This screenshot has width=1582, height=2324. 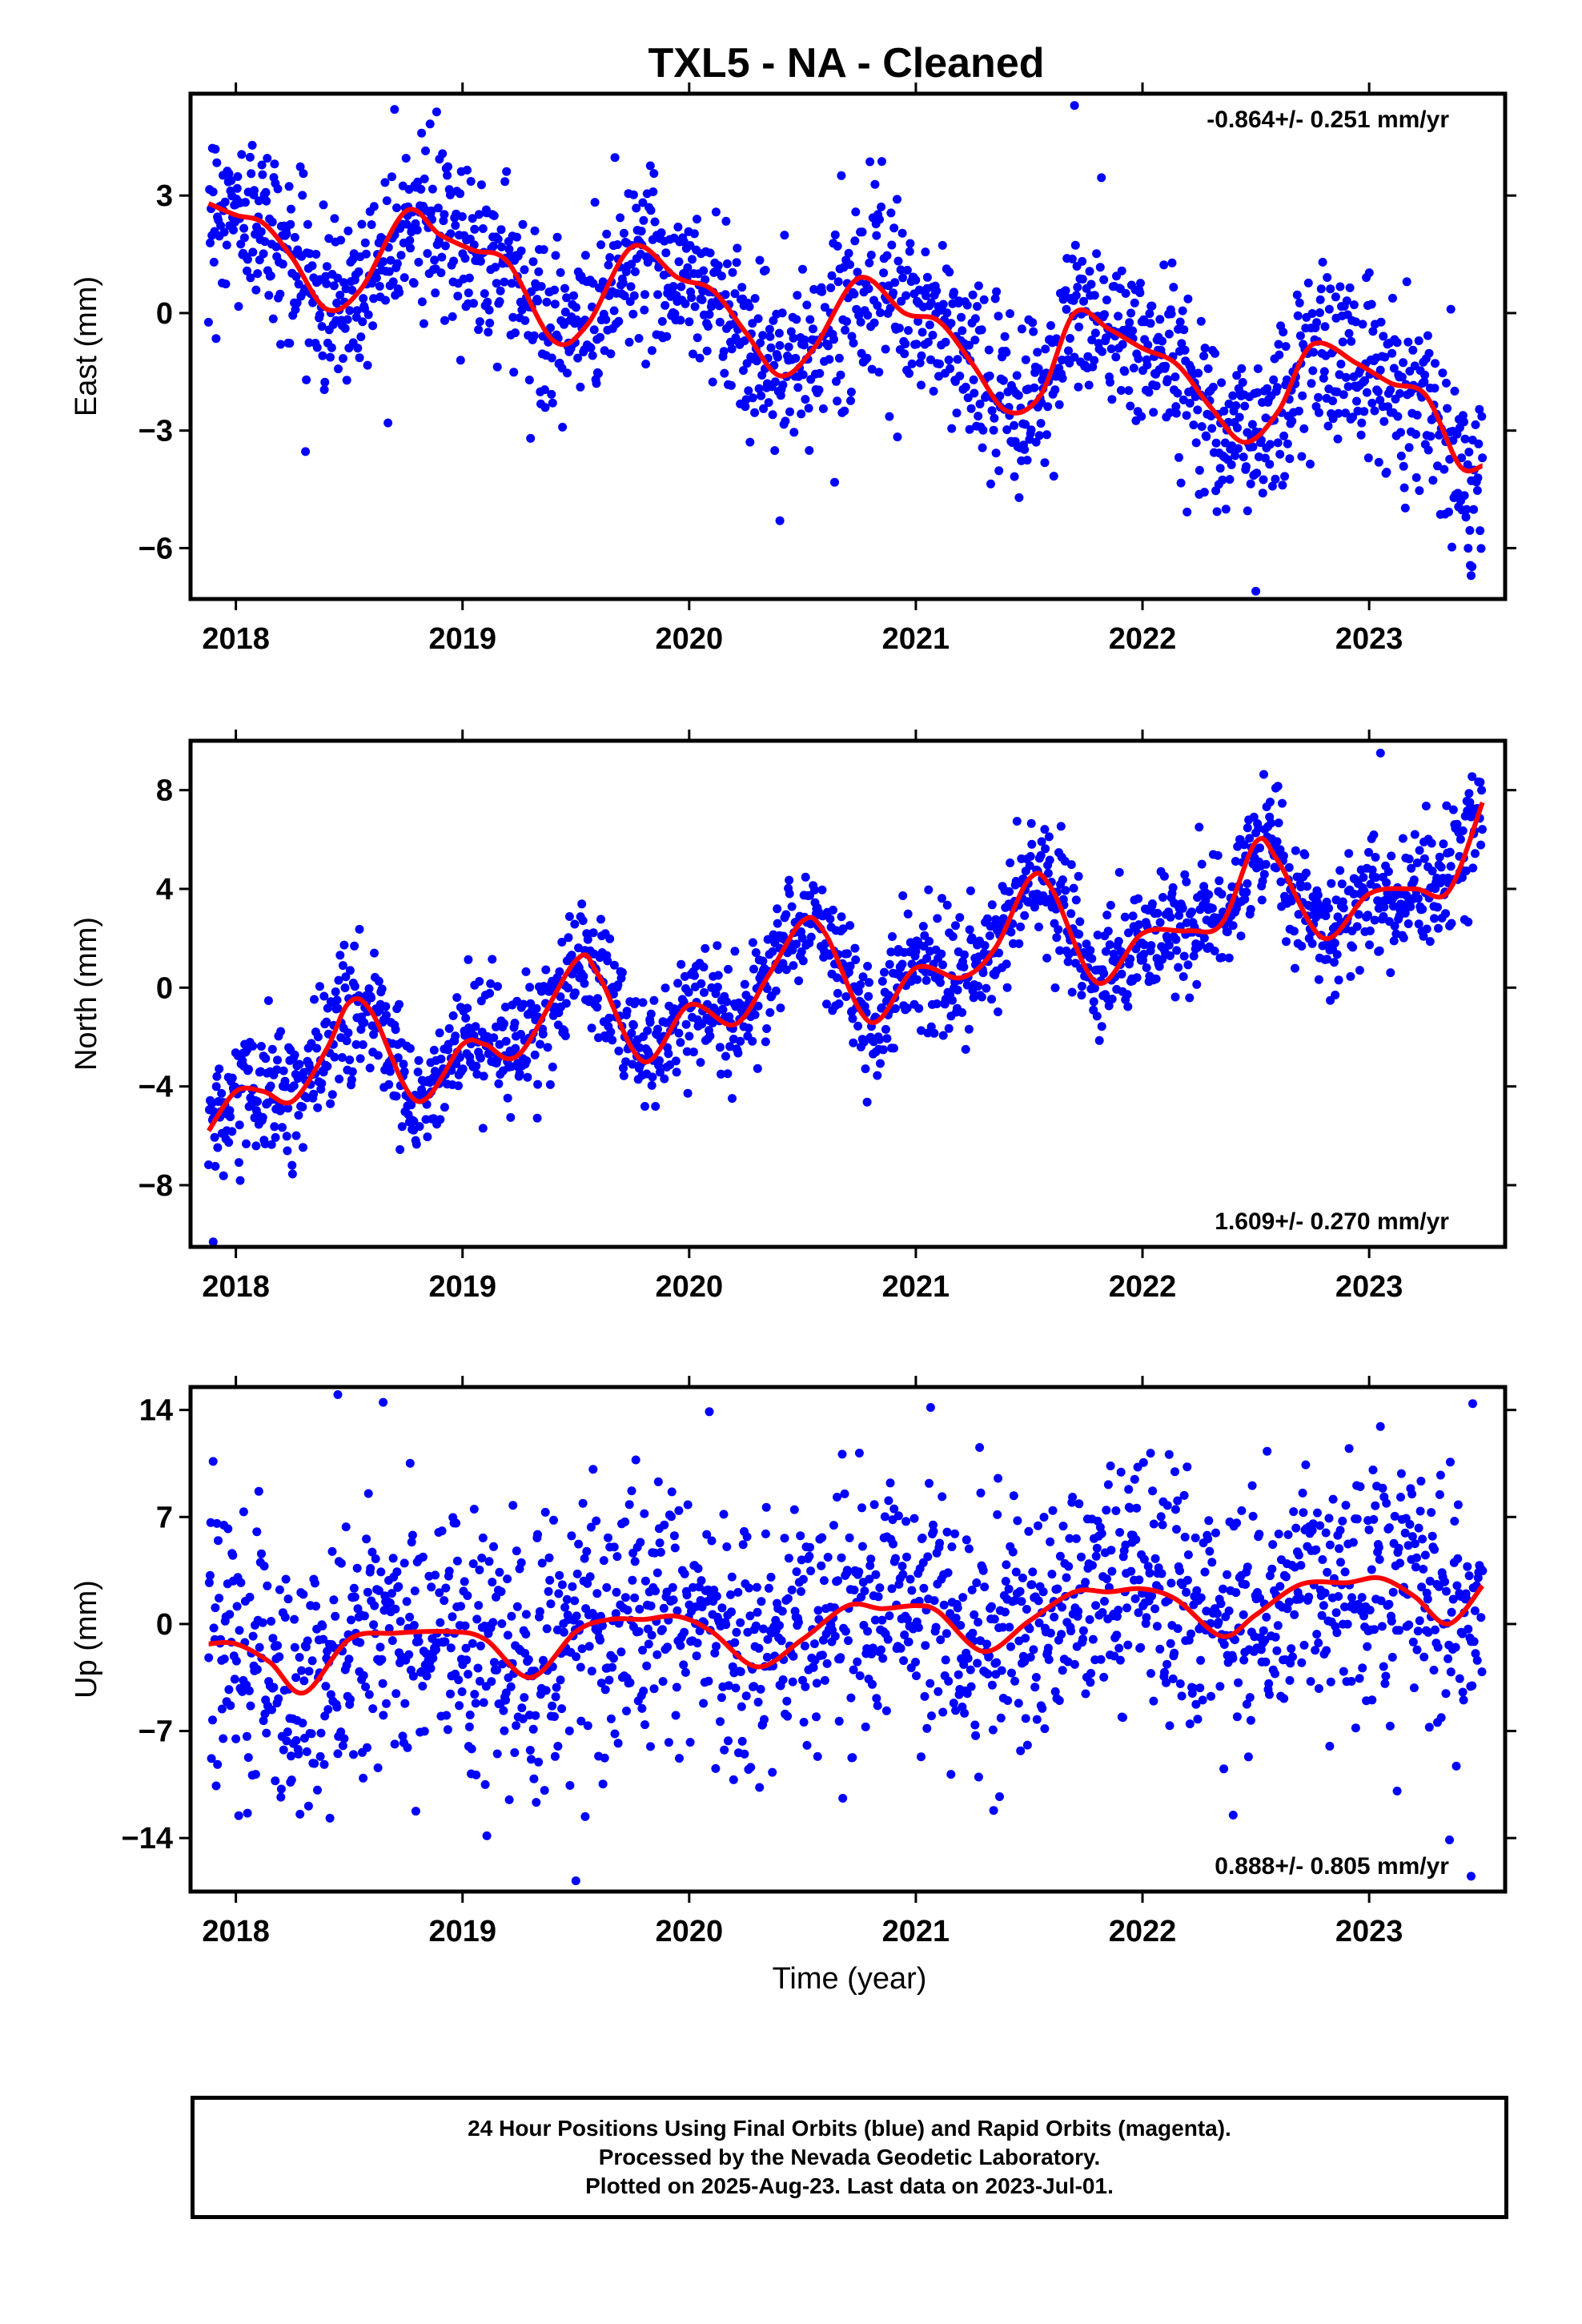 What do you see at coordinates (1369, 639) in the screenshot?
I see `x-tick-label: 2023` at bounding box center [1369, 639].